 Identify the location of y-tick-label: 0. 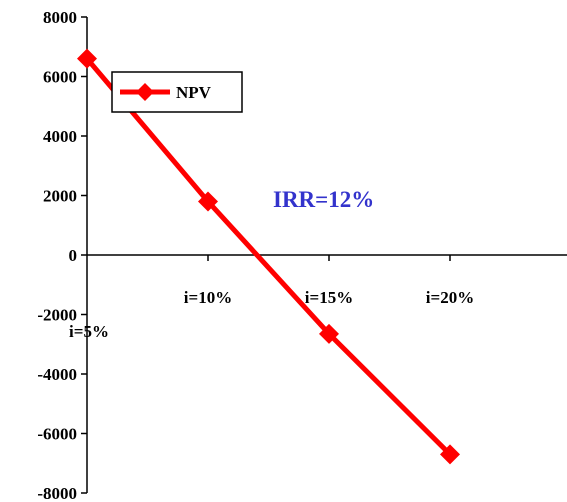
(73, 255).